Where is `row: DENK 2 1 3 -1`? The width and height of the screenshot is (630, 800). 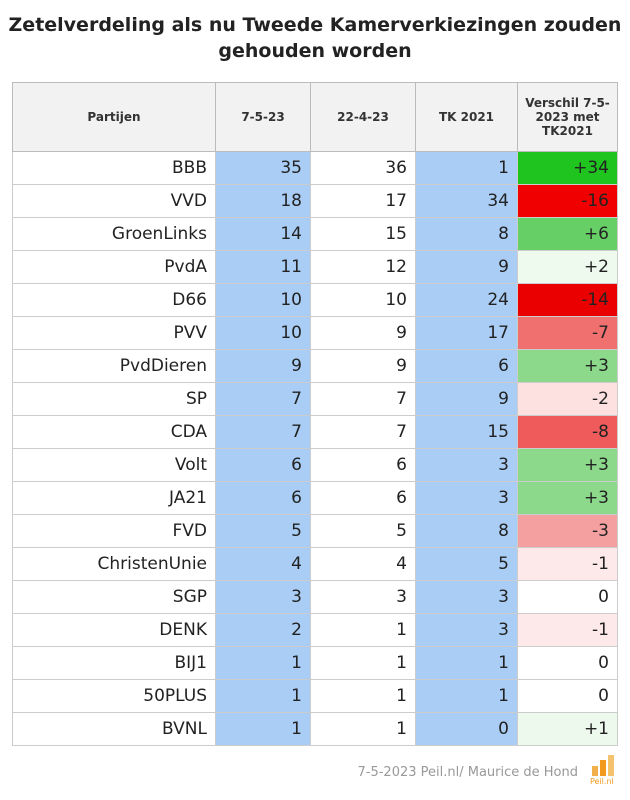 row: DENK 2 1 3 -1 is located at coordinates (315, 630).